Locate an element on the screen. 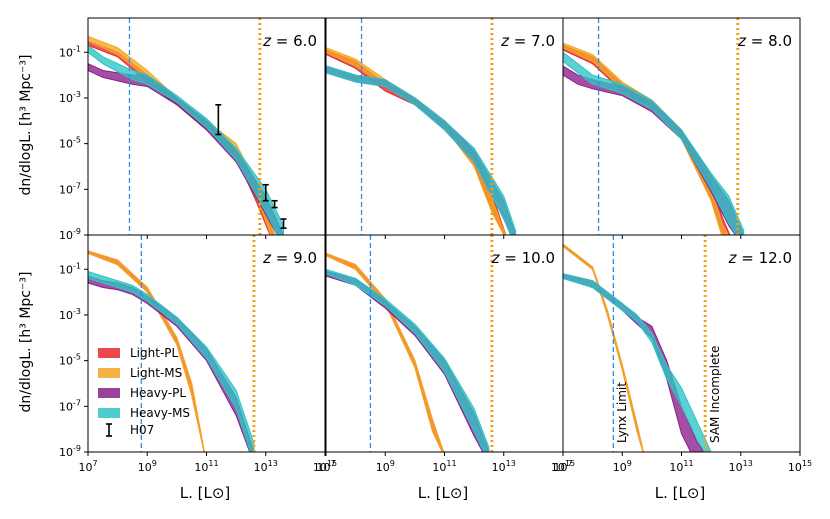 This screenshot has height=519, width=830. legend-label-light-pl: Light-PL is located at coordinates (154, 353).